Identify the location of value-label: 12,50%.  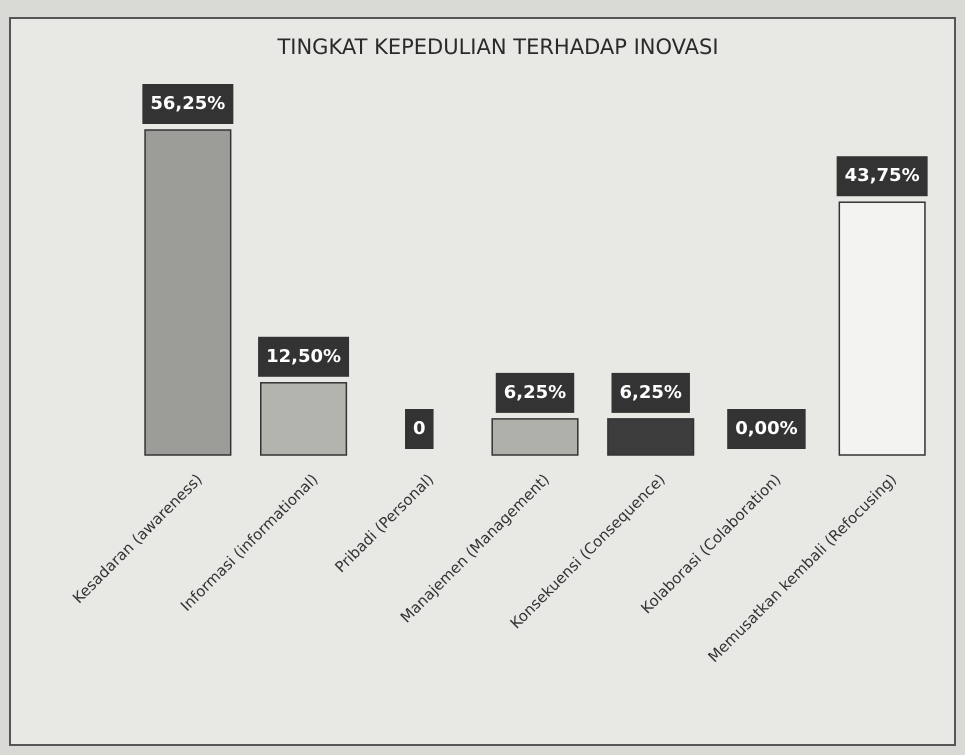
(303, 356).